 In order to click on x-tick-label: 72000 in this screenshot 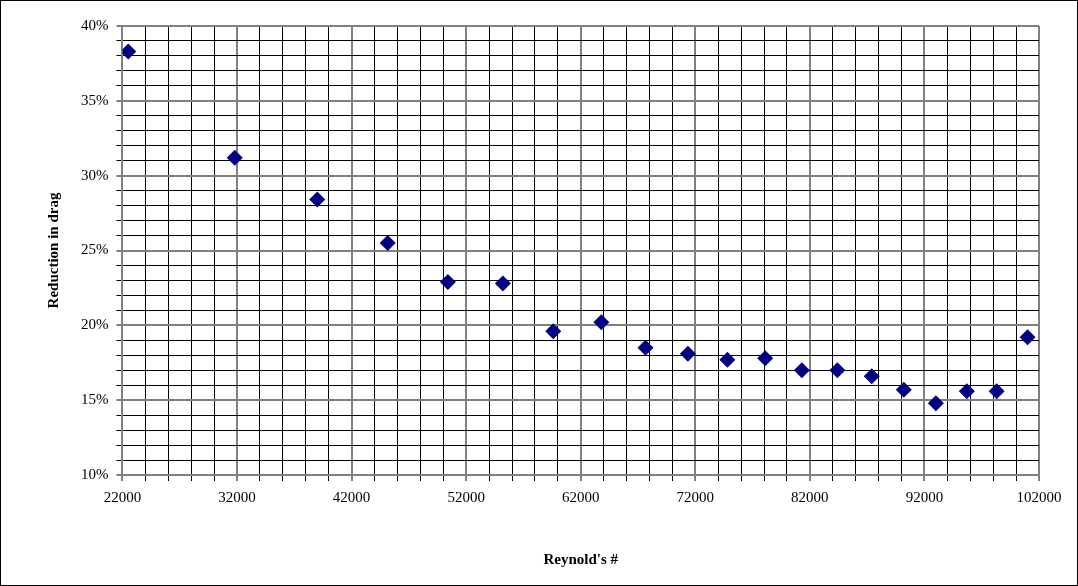, I will do `click(695, 496)`.